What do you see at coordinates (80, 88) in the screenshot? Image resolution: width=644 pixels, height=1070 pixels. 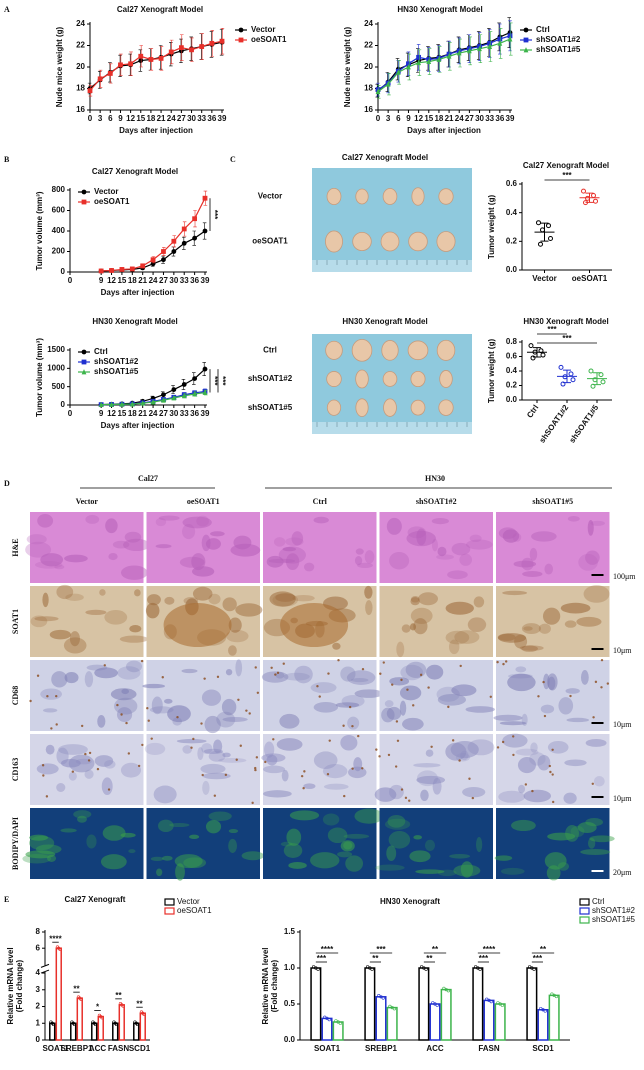 I see `y-tick-label: 18` at bounding box center [80, 88].